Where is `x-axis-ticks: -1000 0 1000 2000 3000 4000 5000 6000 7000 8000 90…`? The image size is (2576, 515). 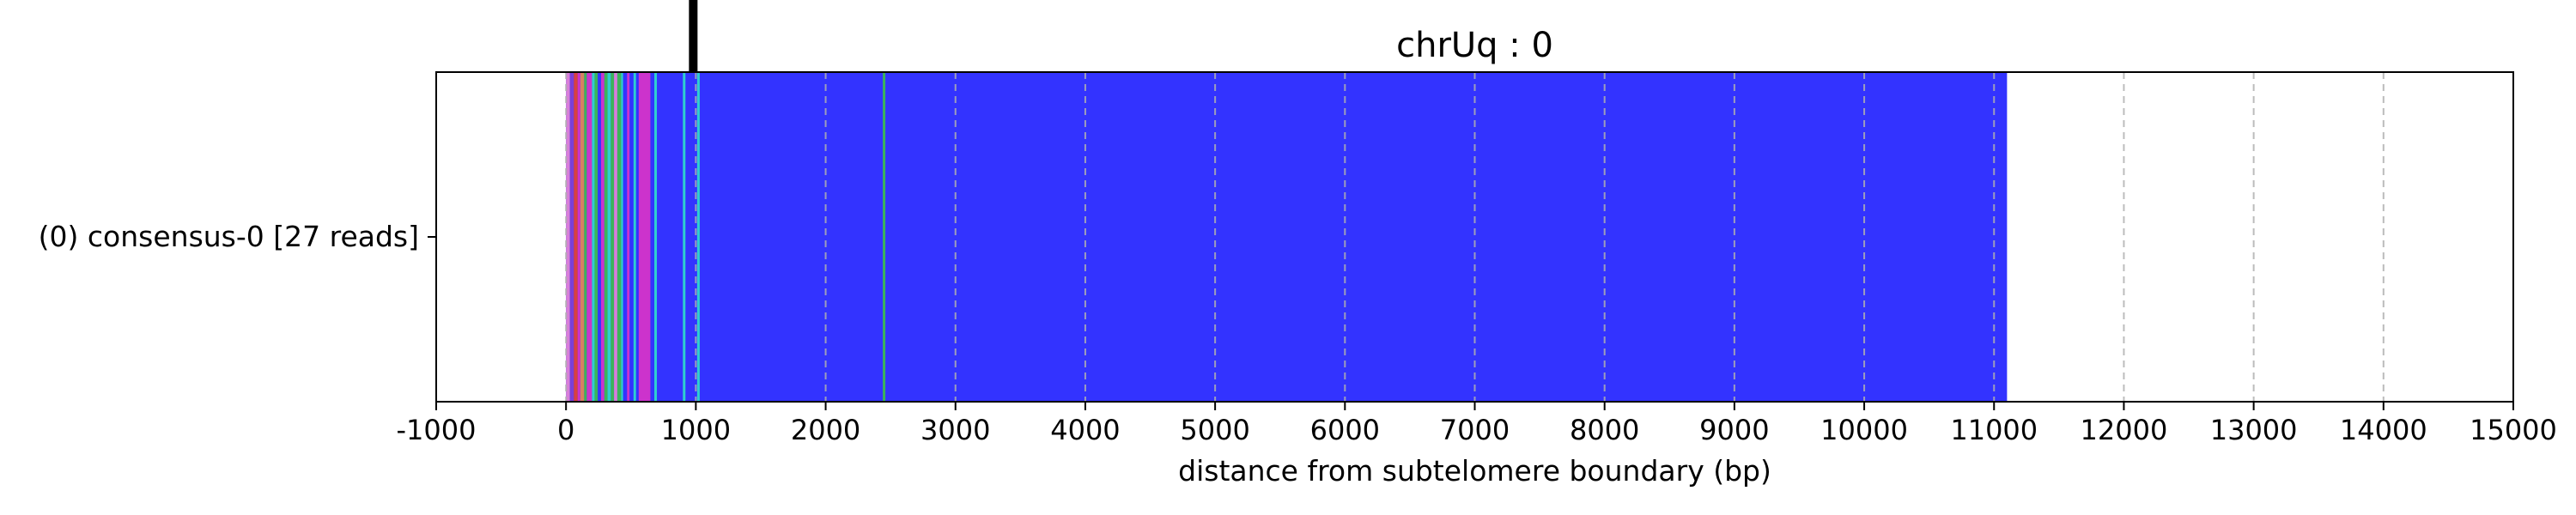
x-axis-ticks: -1000 0 1000 2000 3000 4000 5000 6000 7000 8000 90… is located at coordinates (1477, 424).